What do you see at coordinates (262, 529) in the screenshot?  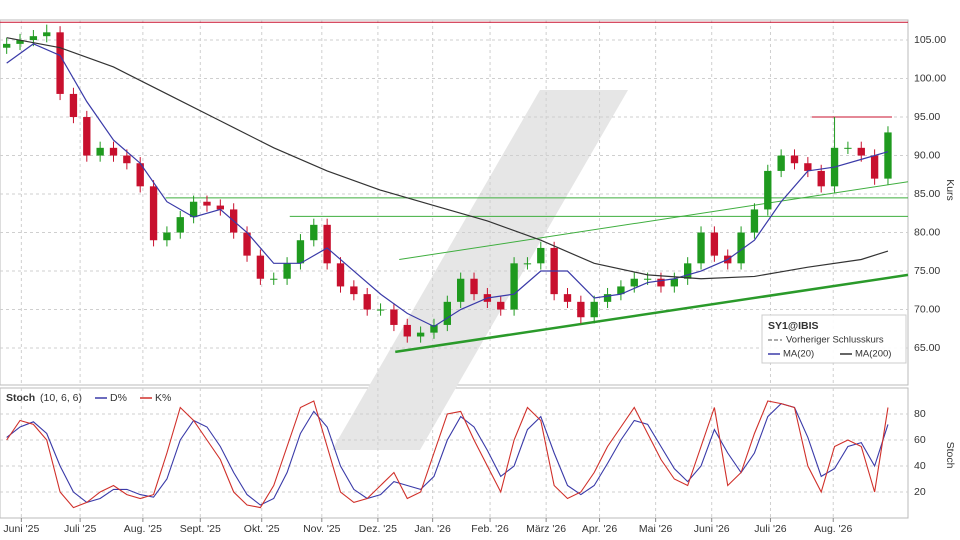 I see `x-tick-label: Okt. '25` at bounding box center [262, 529].